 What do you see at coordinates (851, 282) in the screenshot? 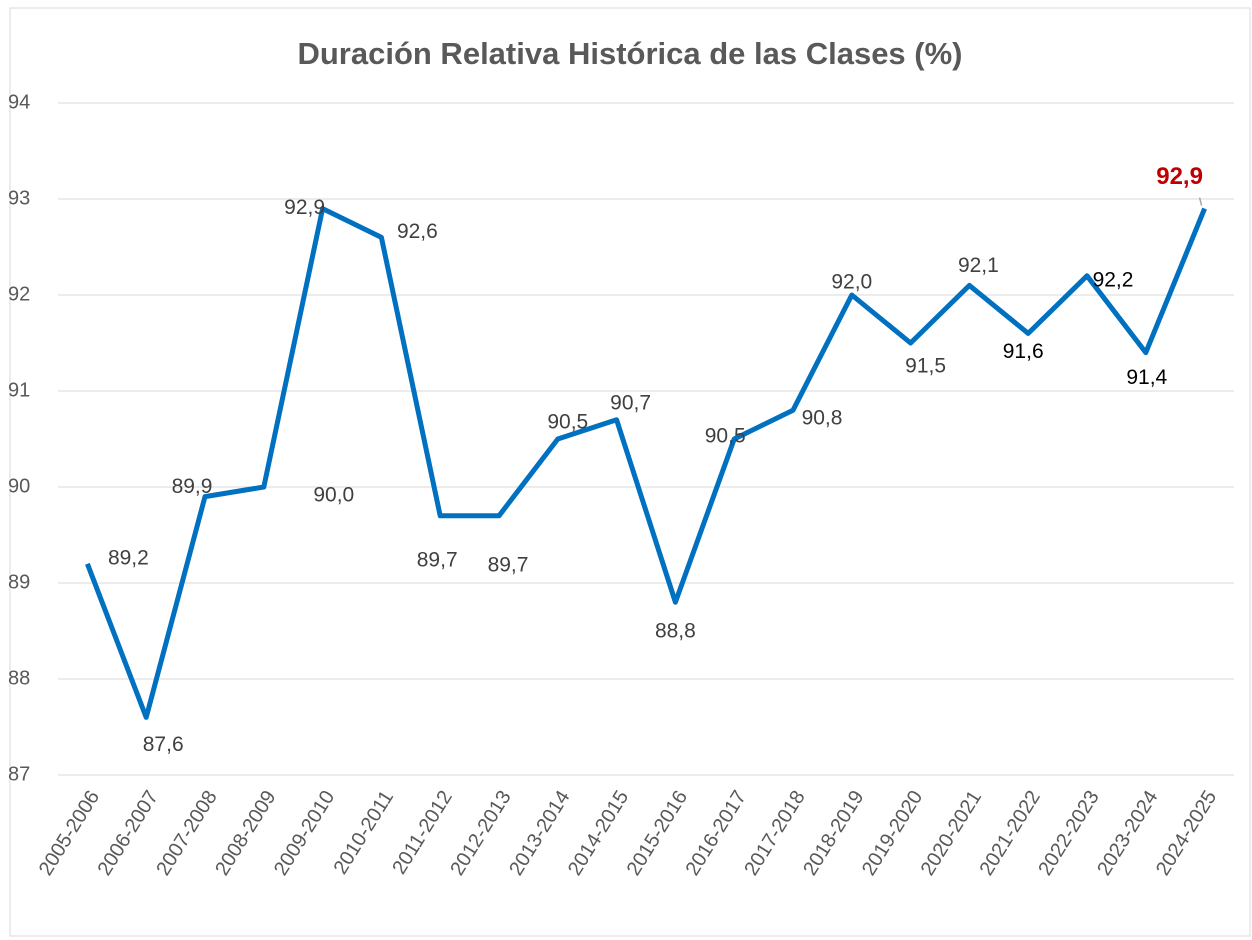
I see `data-label: 92,0` at bounding box center [851, 282].